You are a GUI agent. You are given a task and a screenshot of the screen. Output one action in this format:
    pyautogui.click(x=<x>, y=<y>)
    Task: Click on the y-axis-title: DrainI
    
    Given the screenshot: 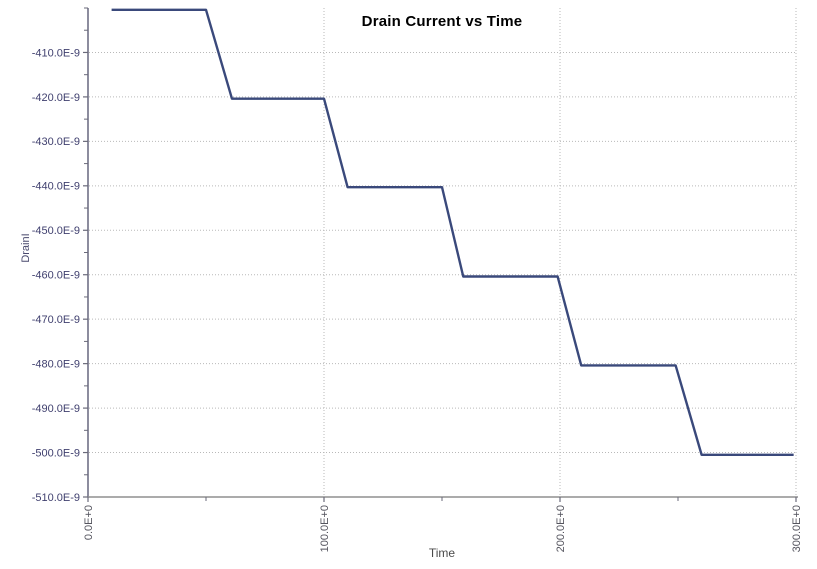 What is the action you would take?
    pyautogui.click(x=26, y=248)
    